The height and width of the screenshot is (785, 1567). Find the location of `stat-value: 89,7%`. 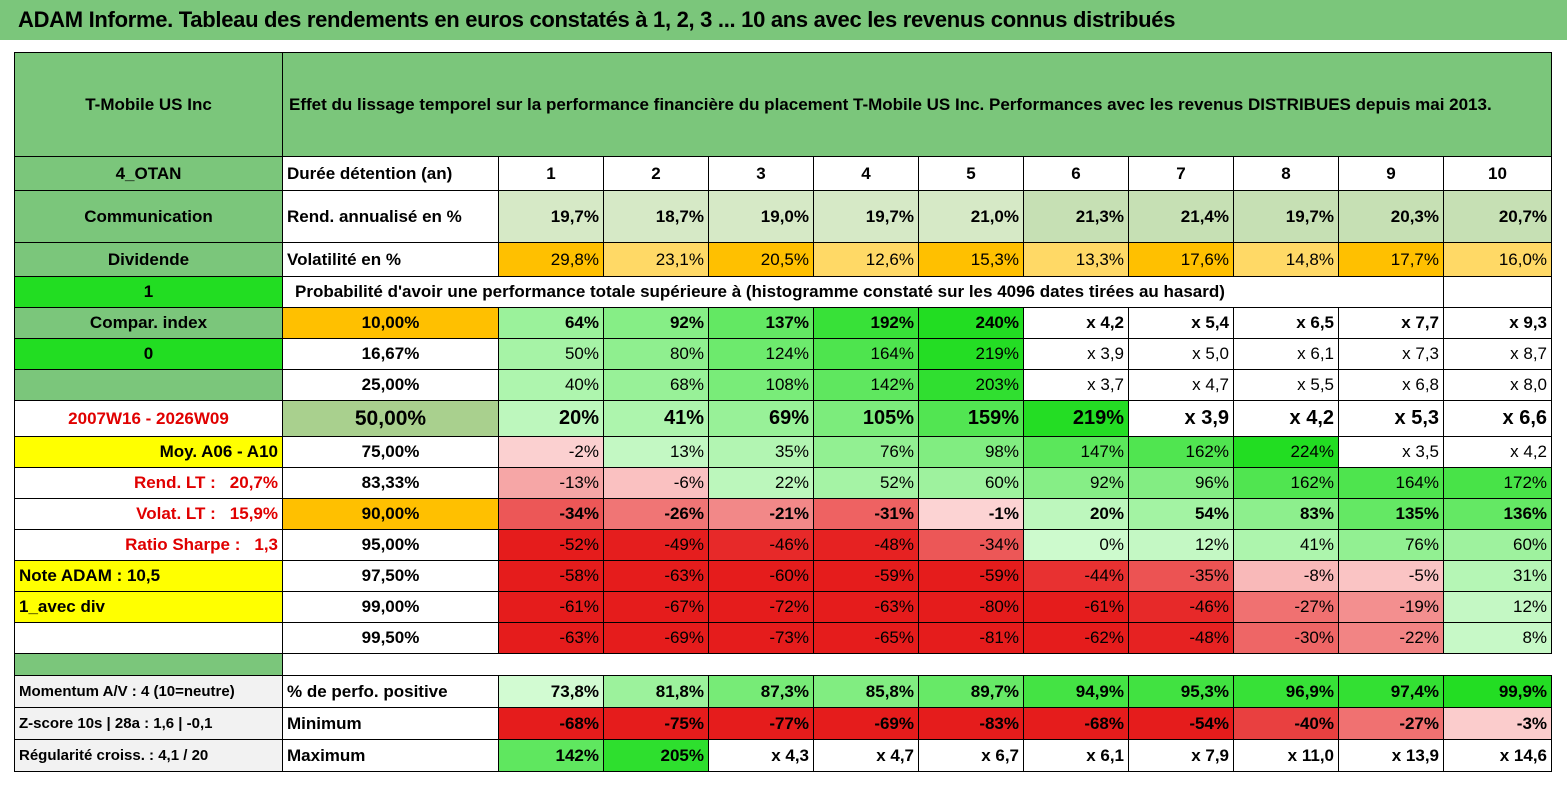

stat-value: 89,7% is located at coordinates (971, 691).